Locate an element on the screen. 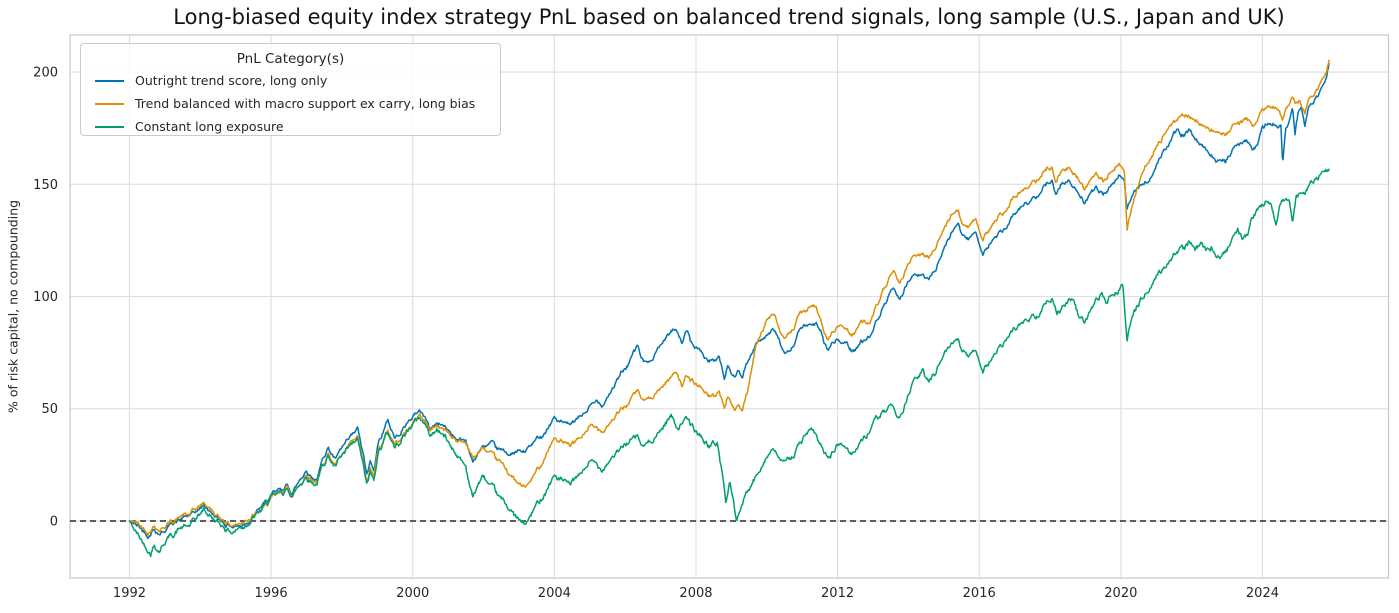  x-tick-labels: 1992 1996 2000 2004 2008 2012 2016 2020 2024 is located at coordinates (696, 593).